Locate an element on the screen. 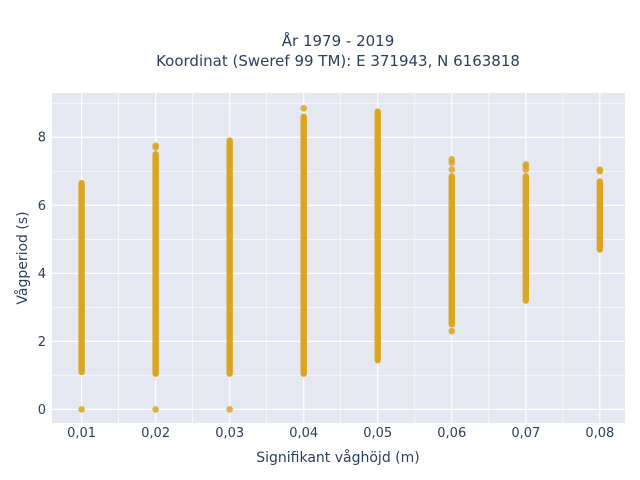  x-tick-label: 0,07 is located at coordinates (525, 433).